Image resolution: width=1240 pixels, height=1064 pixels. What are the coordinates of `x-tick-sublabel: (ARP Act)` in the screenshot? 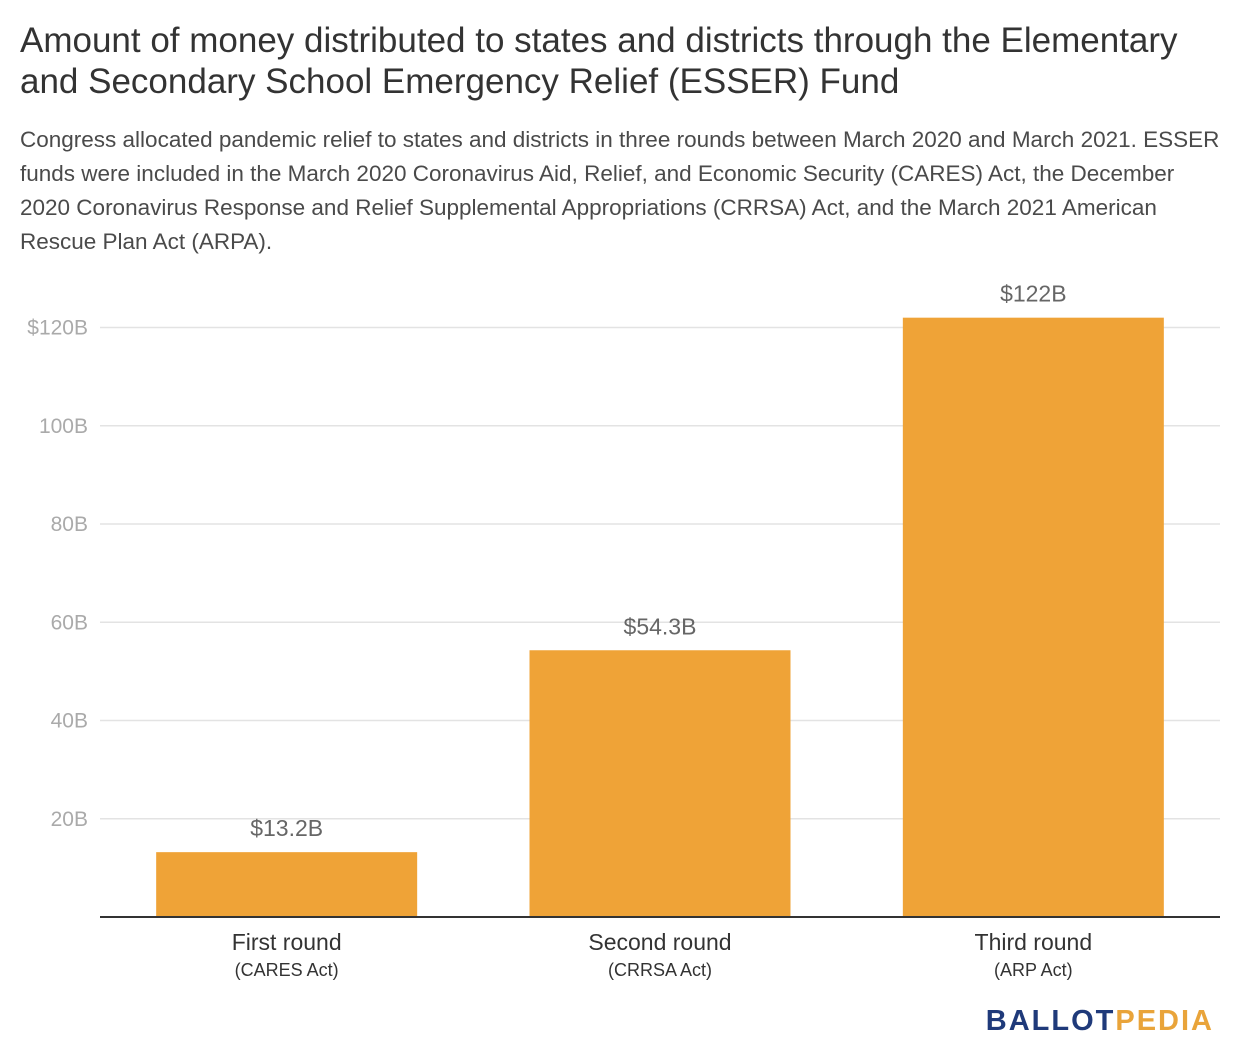 It's located at (1033, 970).